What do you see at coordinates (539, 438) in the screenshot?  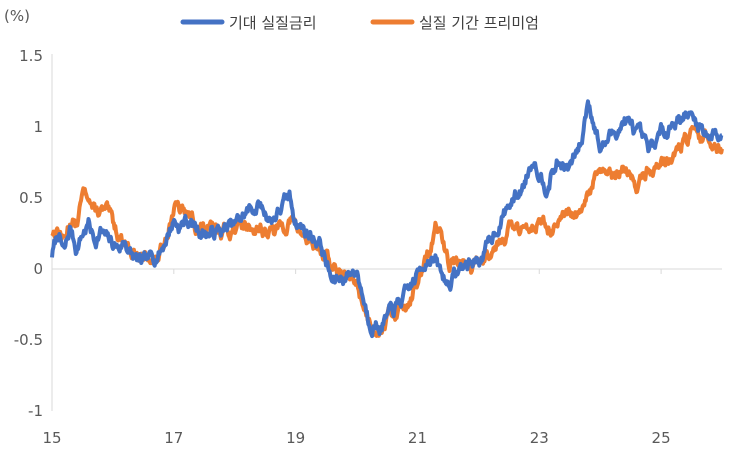 I see `x-tick-label: 23` at bounding box center [539, 438].